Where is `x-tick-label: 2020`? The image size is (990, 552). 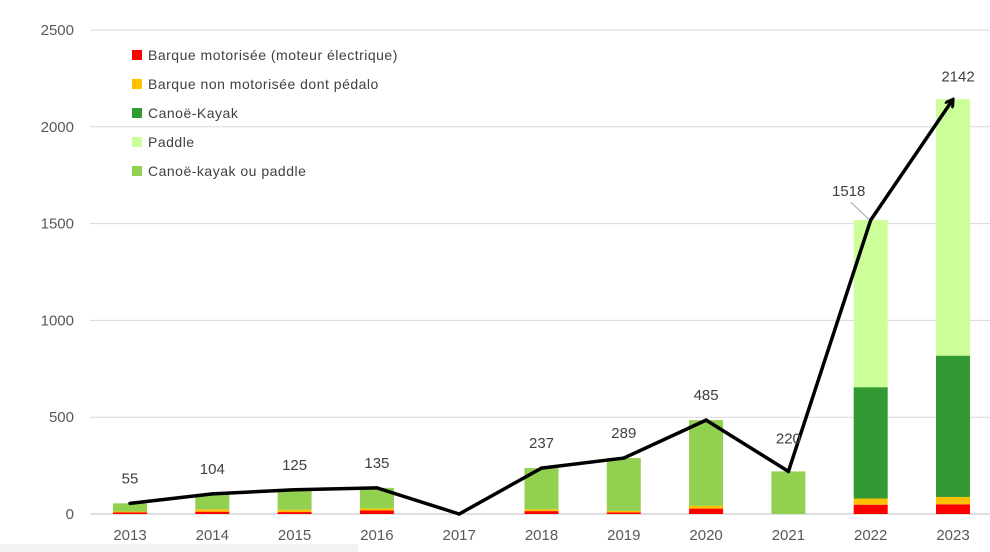 x-tick-label: 2020 is located at coordinates (705, 535).